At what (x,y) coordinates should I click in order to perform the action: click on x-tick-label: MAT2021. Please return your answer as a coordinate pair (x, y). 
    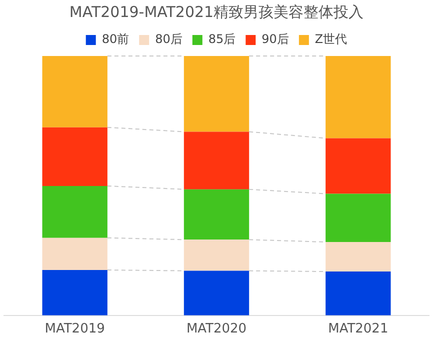
    Looking at the image, I should click on (358, 329).